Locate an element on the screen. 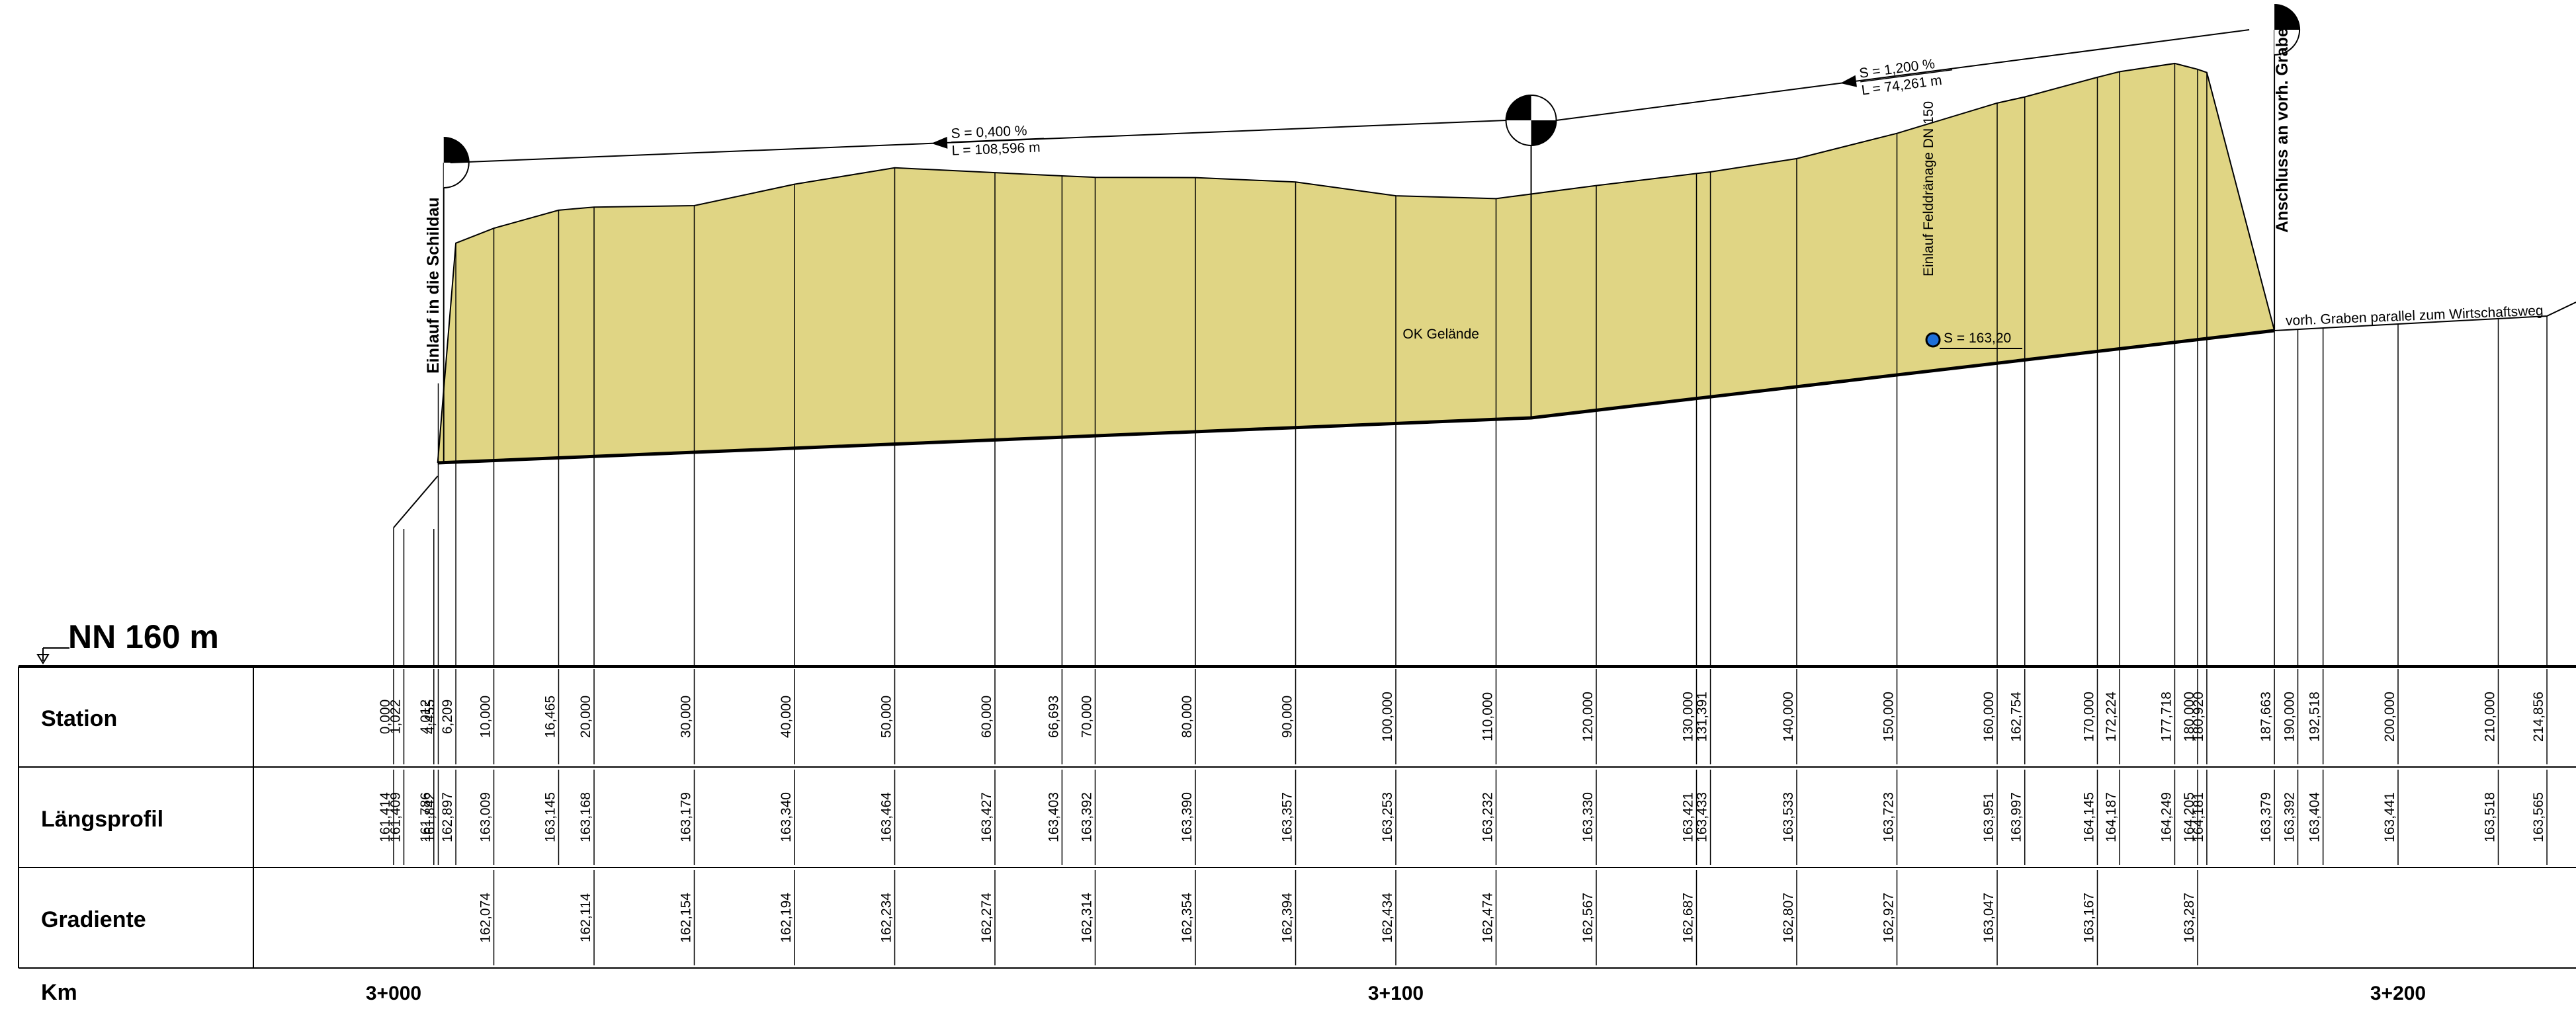 The width and height of the screenshot is (2576, 1009). structure-label-anschluss: Anschluss an vorh. Graben is located at coordinates (2282, 126).